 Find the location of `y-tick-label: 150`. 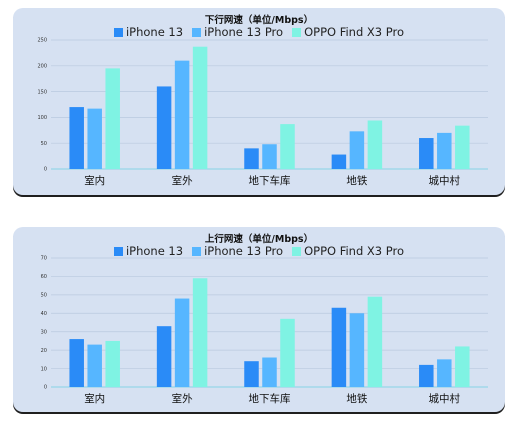

y-tick-label: 150 is located at coordinates (42, 92).